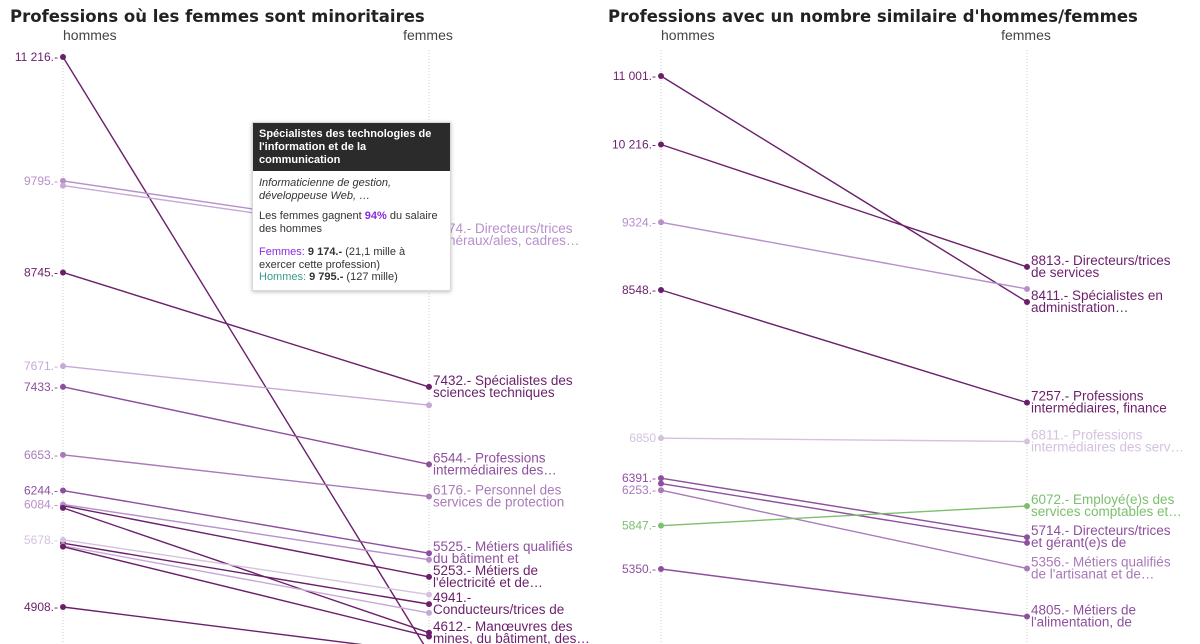 This screenshot has height=644, width=1200. I want to click on women-value-label-line: 9174.- Directeurs/trices, so click(503, 228).